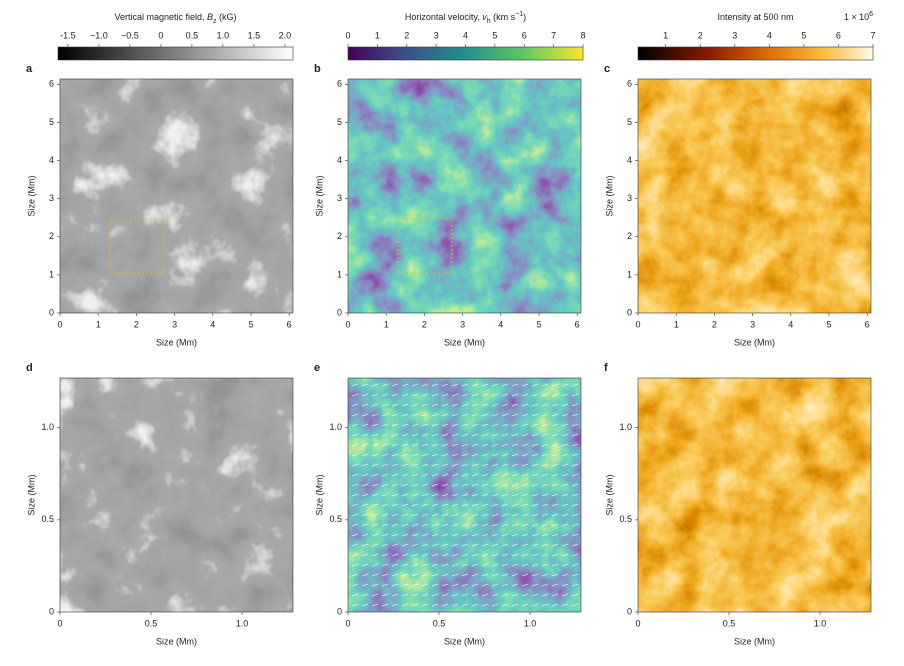 The height and width of the screenshot is (666, 904). Describe the element at coordinates (524, 17) in the screenshot. I see `colorbar-title-part: )` at that location.